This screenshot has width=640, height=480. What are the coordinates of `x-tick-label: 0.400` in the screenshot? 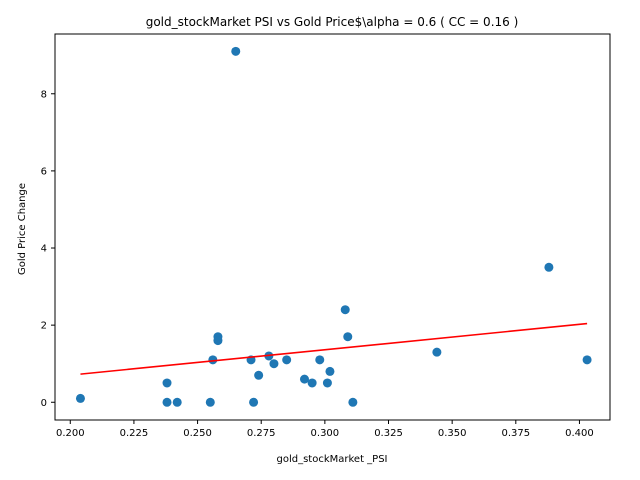 It's located at (579, 433).